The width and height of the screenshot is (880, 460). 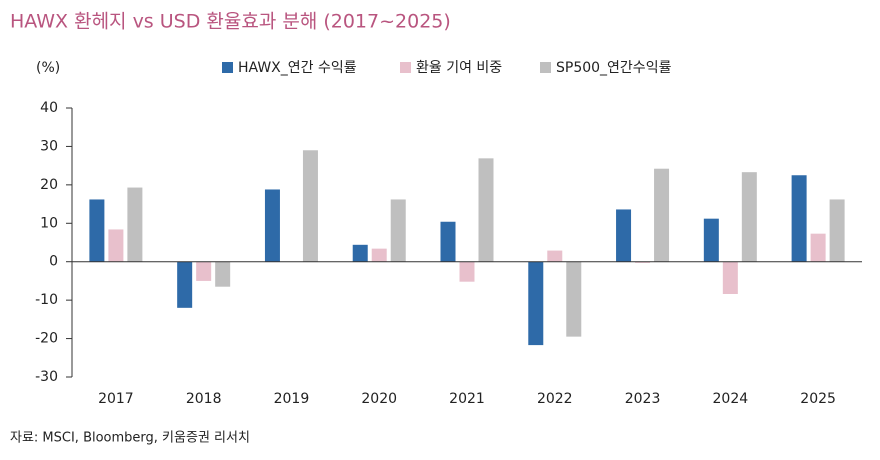 I want to click on y-tick-label: 0, so click(x=53, y=262).